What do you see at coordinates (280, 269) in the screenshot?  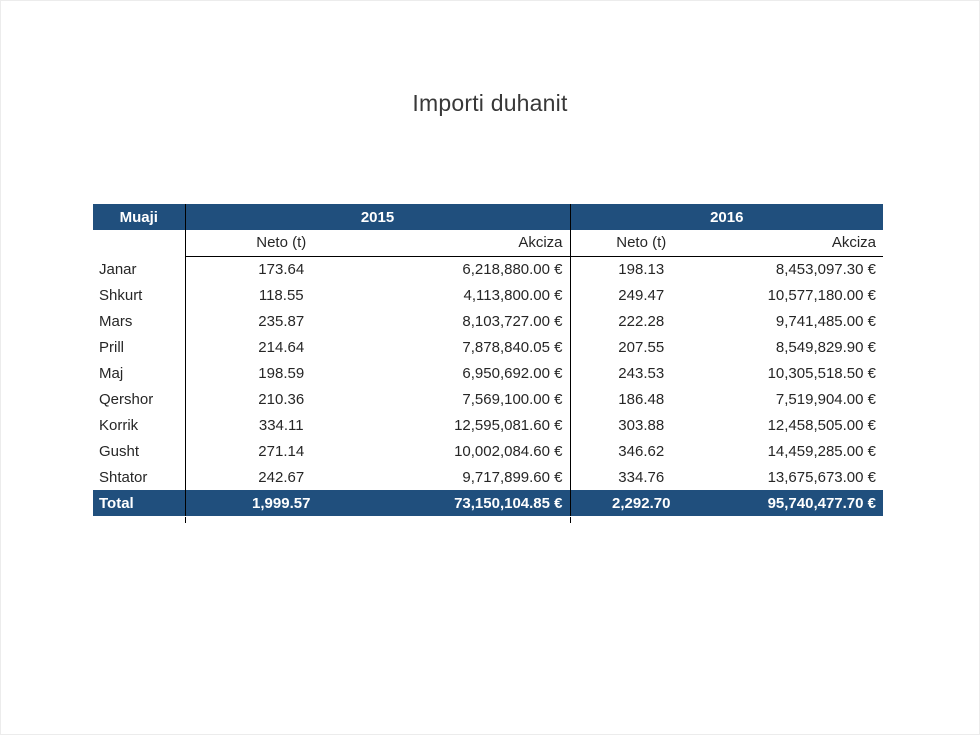 I see `neto-2015-cell: 173.64` at bounding box center [280, 269].